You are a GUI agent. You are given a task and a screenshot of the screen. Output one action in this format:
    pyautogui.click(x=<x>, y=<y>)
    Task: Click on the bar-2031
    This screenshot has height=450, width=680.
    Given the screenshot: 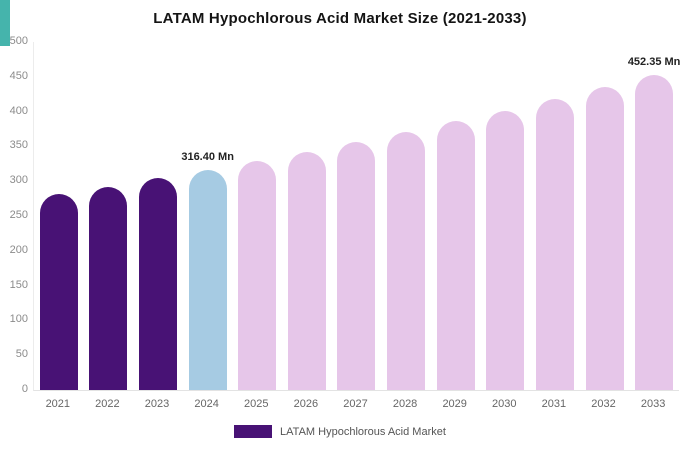 What is the action you would take?
    pyautogui.click(x=554, y=244)
    